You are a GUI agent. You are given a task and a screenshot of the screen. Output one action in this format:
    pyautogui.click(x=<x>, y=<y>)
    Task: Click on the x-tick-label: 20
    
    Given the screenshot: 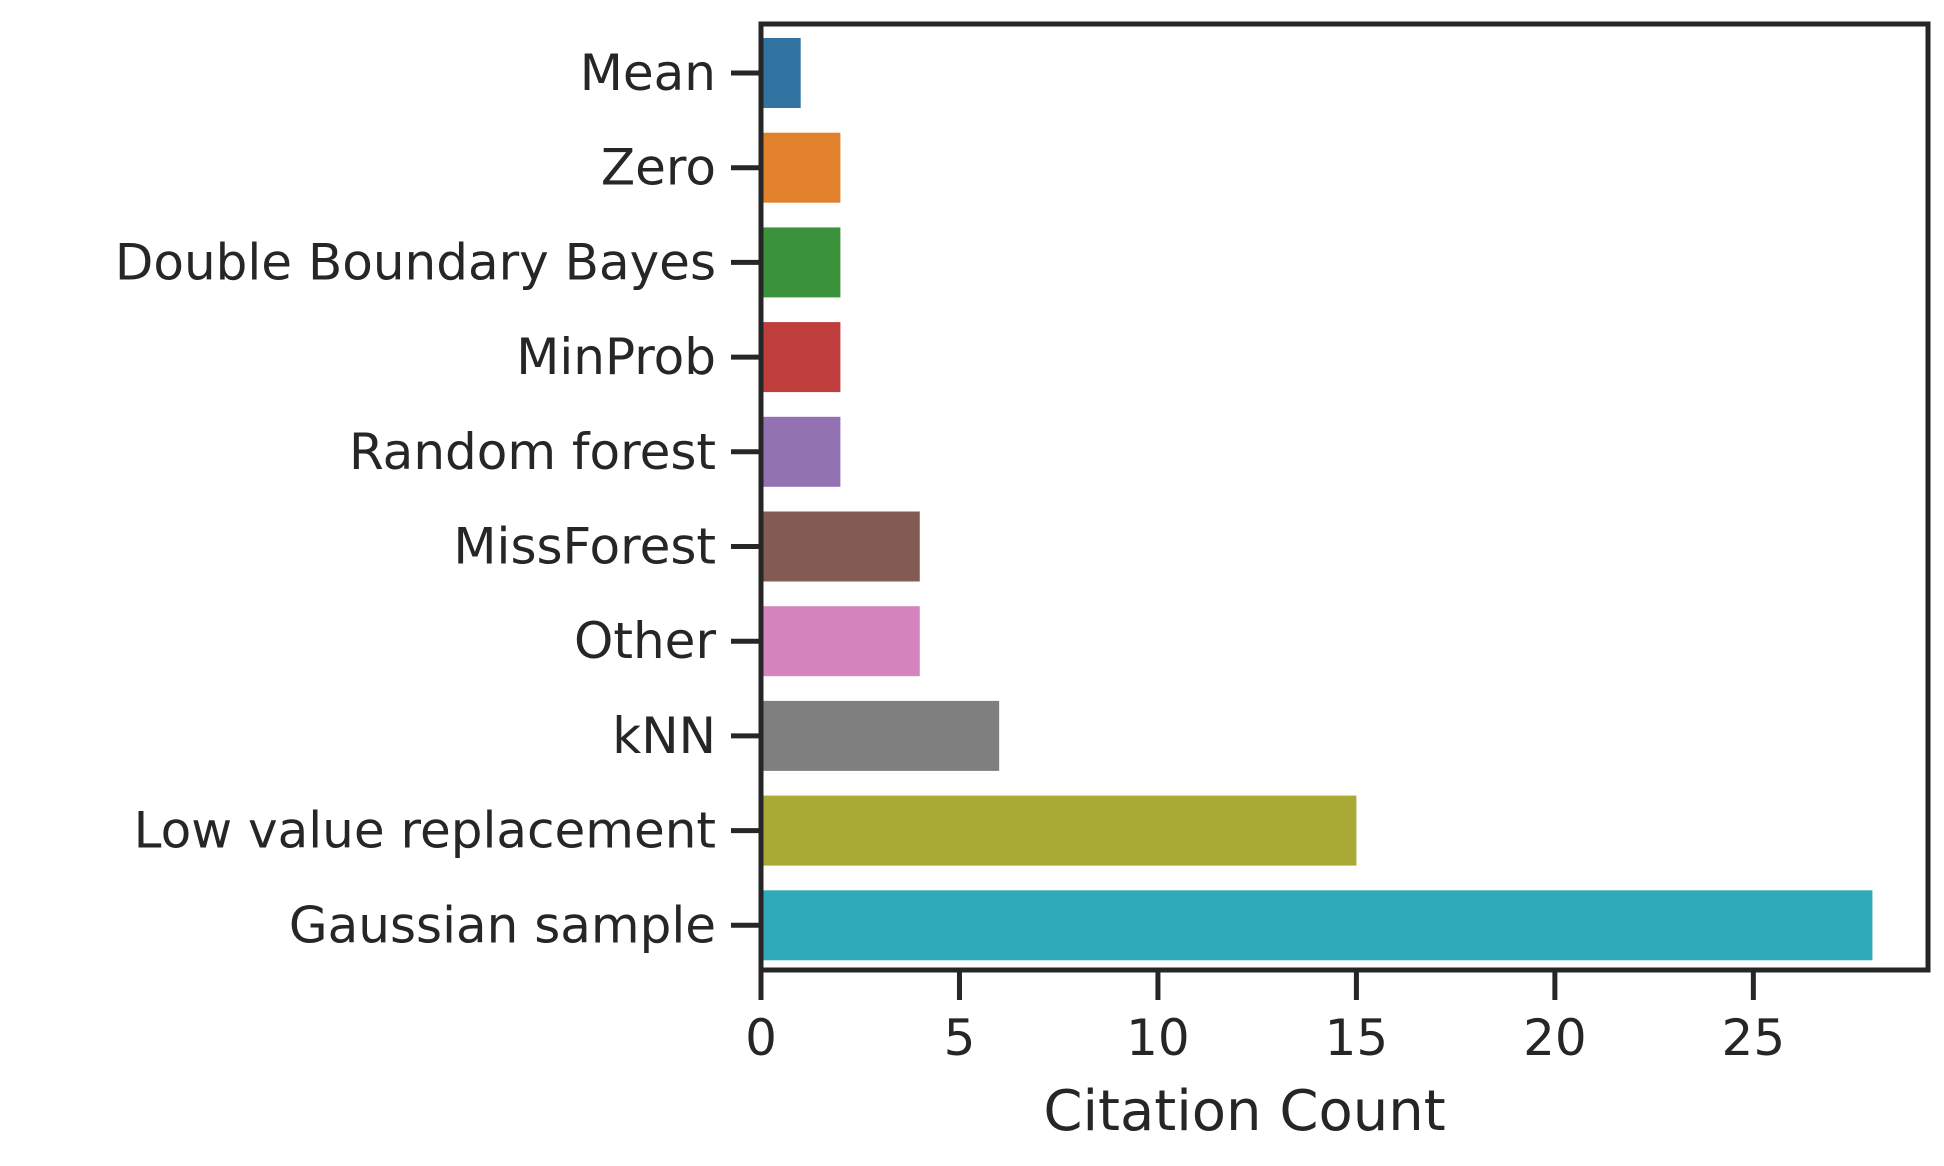 What is the action you would take?
    pyautogui.click(x=1555, y=1038)
    